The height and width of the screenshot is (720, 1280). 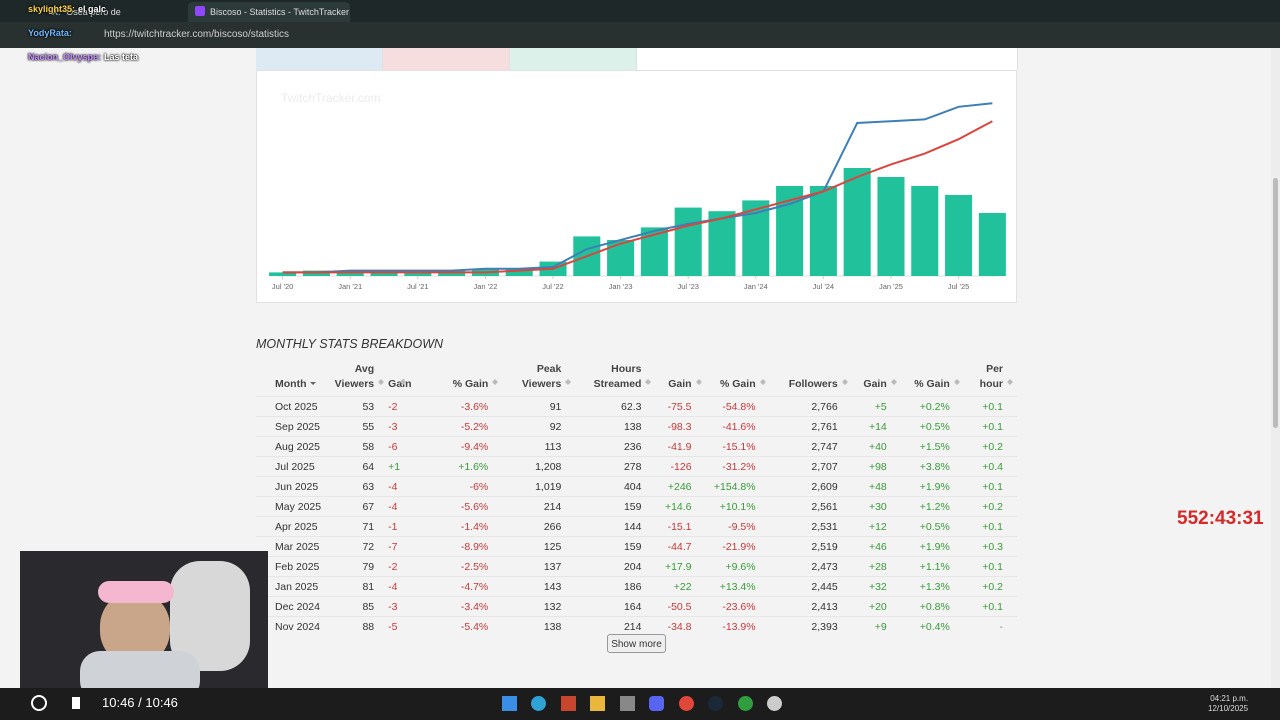 What do you see at coordinates (1275, 303) in the screenshot?
I see `scroll-thumb` at bounding box center [1275, 303].